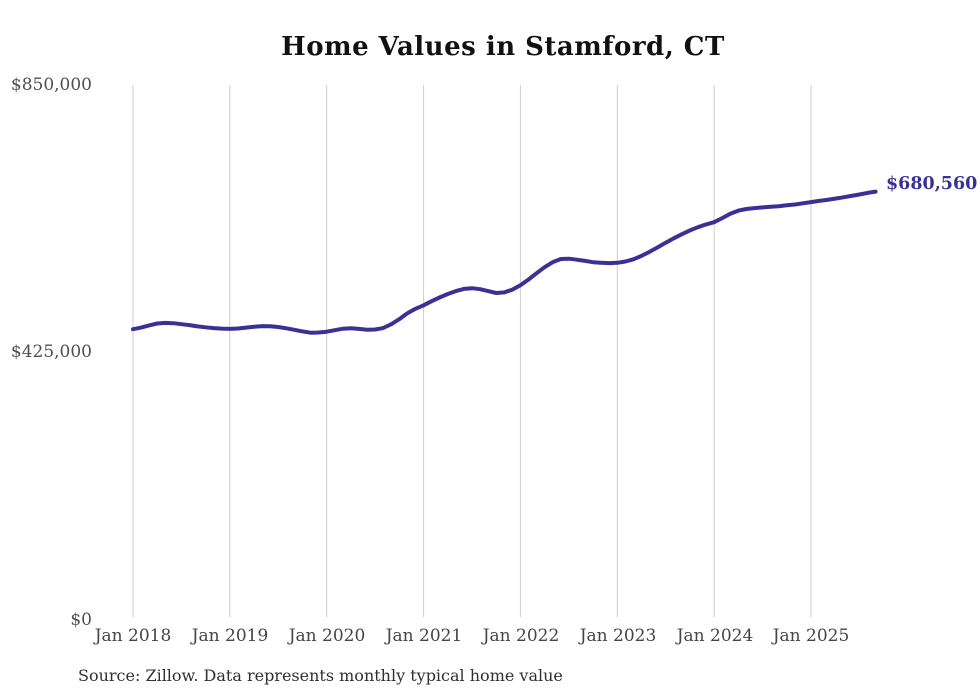 This screenshot has height=699, width=980. Describe the element at coordinates (521, 636) in the screenshot. I see `x-tick-label-2022: Jan 2022` at that location.